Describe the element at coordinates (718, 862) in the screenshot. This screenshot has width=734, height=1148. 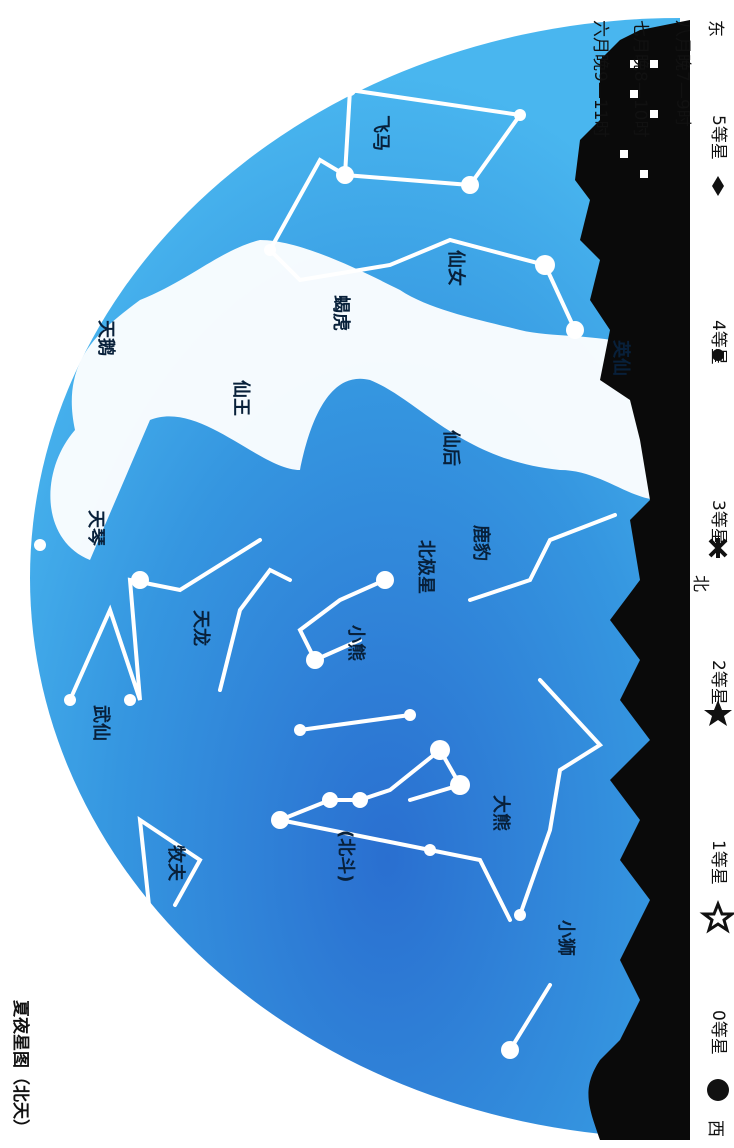
I see `legend-label: 1等星` at that location.